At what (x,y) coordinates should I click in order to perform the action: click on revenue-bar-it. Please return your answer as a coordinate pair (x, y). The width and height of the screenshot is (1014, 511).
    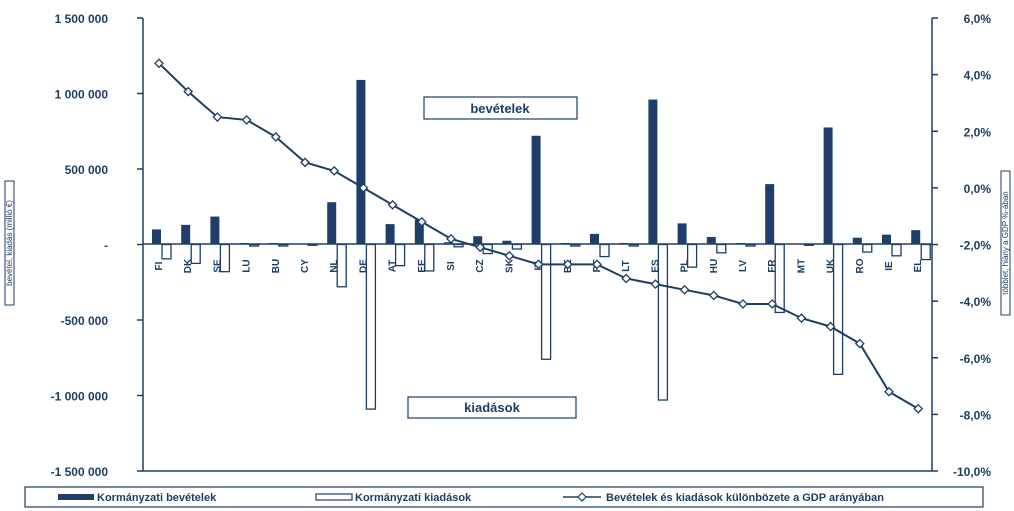
    Looking at the image, I should click on (536, 190).